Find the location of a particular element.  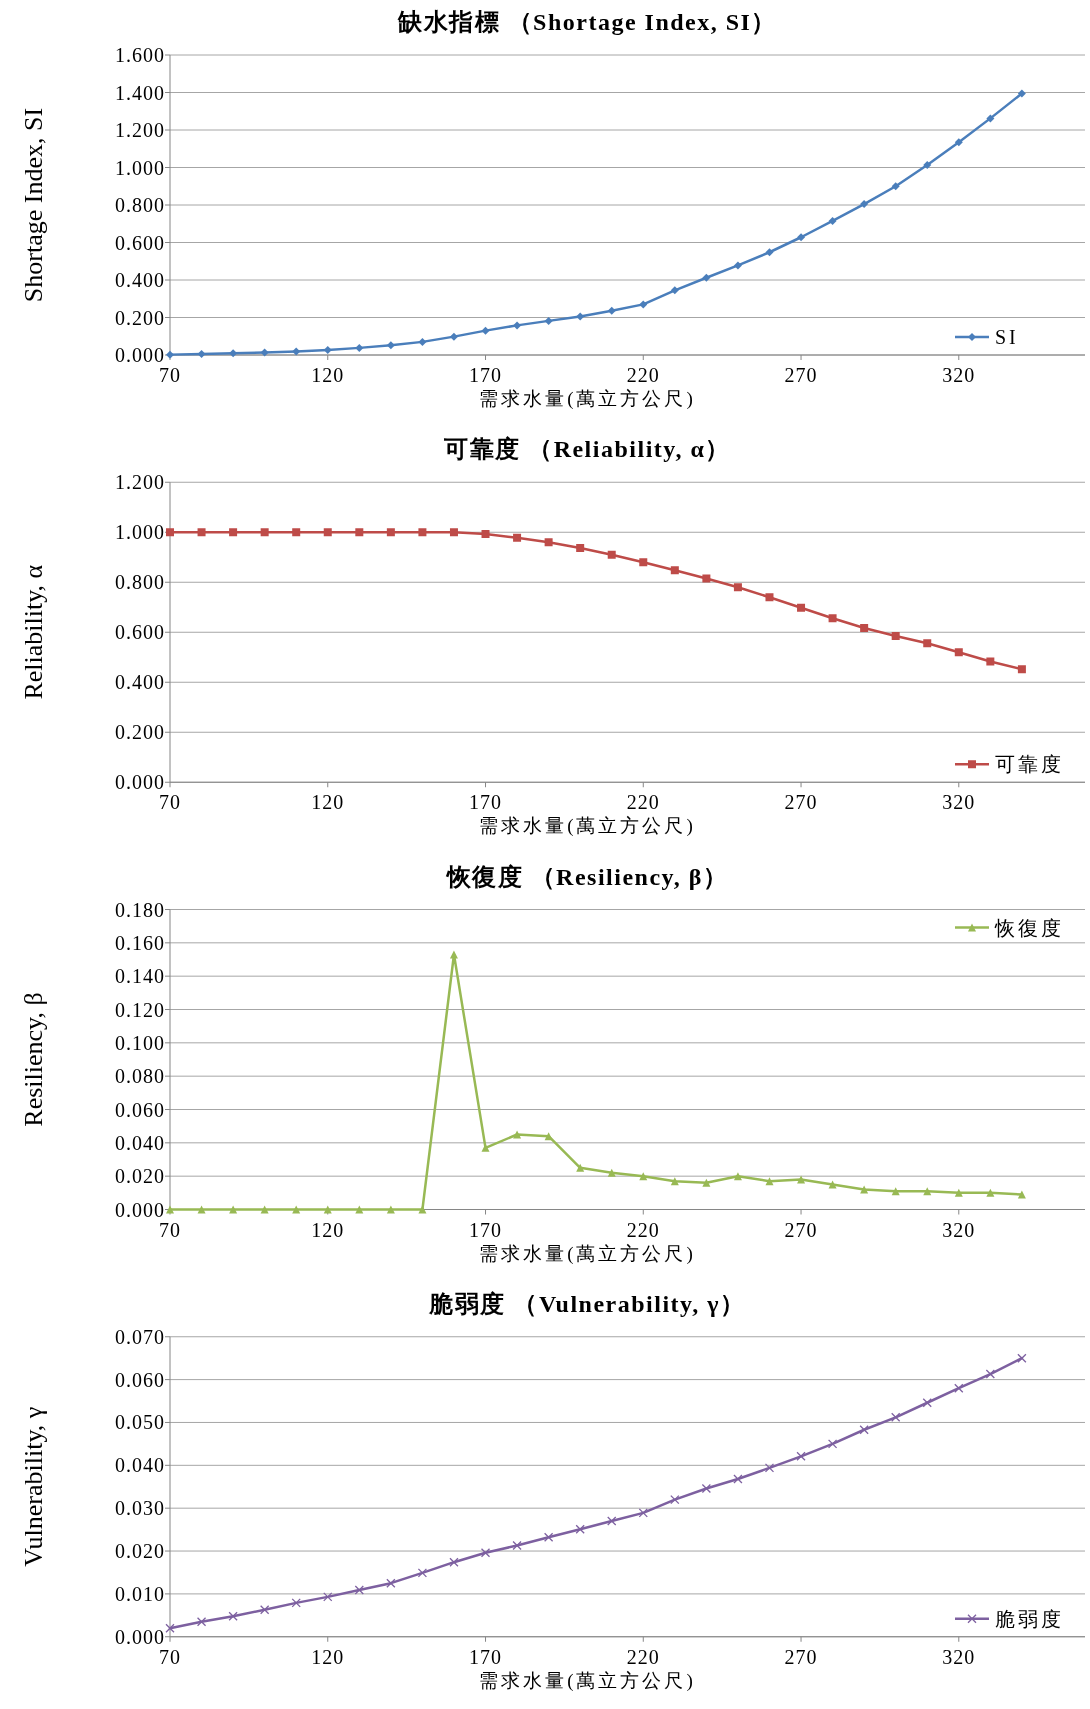

y-axis-title: Shortage Index, SI is located at coordinates (33, 205).